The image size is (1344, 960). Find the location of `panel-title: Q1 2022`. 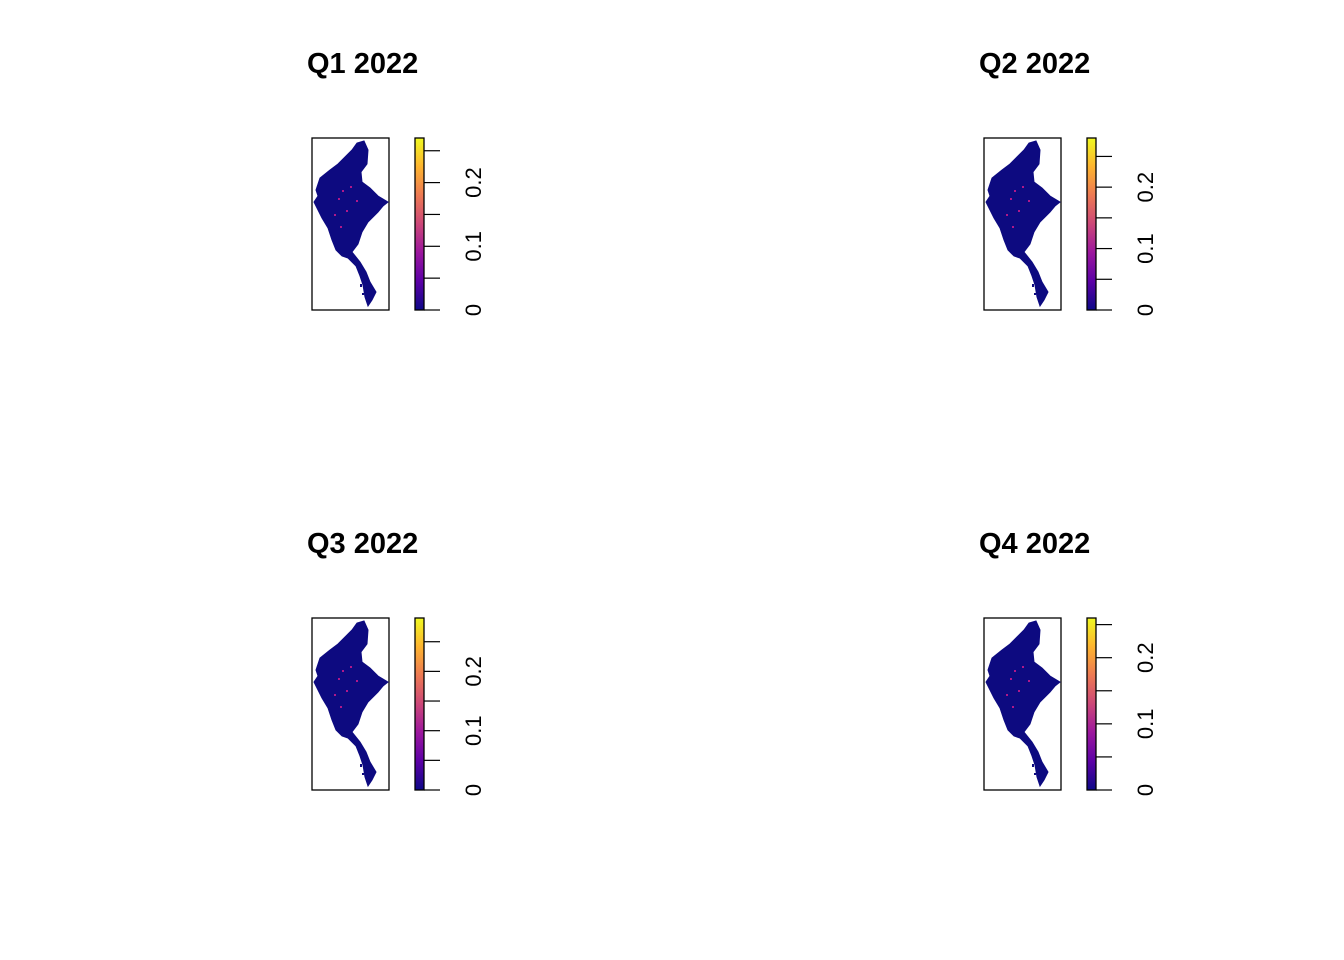

panel-title: Q1 2022 is located at coordinates (363, 64).